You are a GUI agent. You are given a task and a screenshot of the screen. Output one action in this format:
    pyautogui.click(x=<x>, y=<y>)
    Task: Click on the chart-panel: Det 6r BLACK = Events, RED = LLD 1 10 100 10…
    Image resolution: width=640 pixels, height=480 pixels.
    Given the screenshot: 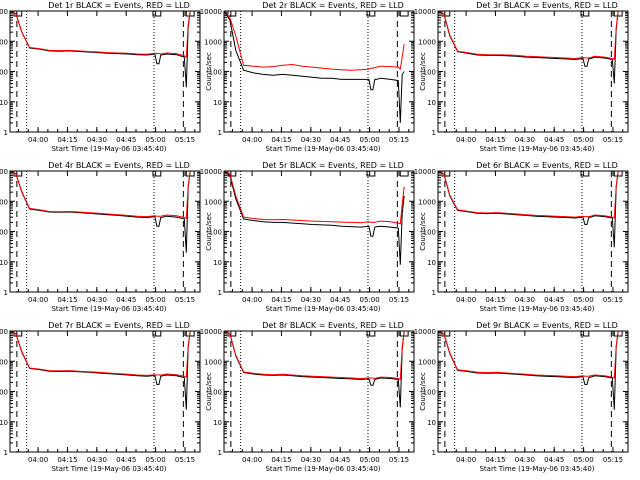 What is the action you would take?
    pyautogui.click(x=521, y=237)
    